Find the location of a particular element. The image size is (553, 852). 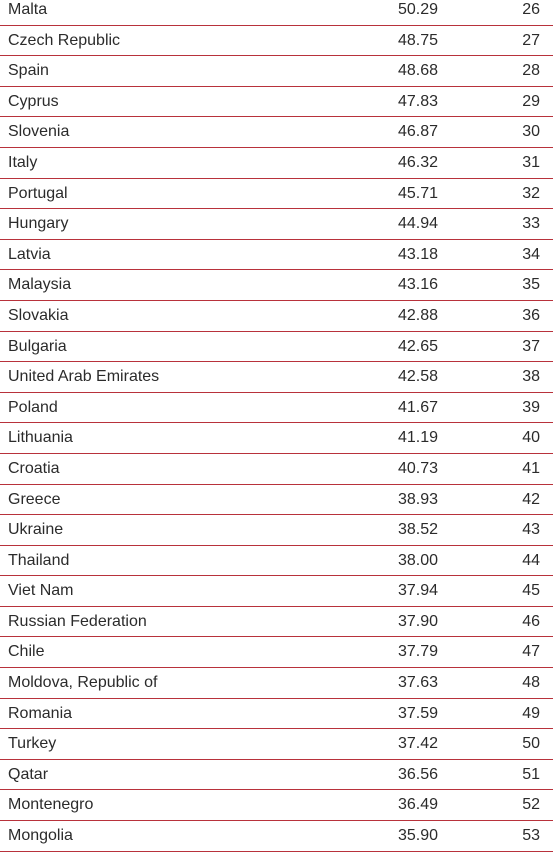

country-name: Poland is located at coordinates (33, 407).